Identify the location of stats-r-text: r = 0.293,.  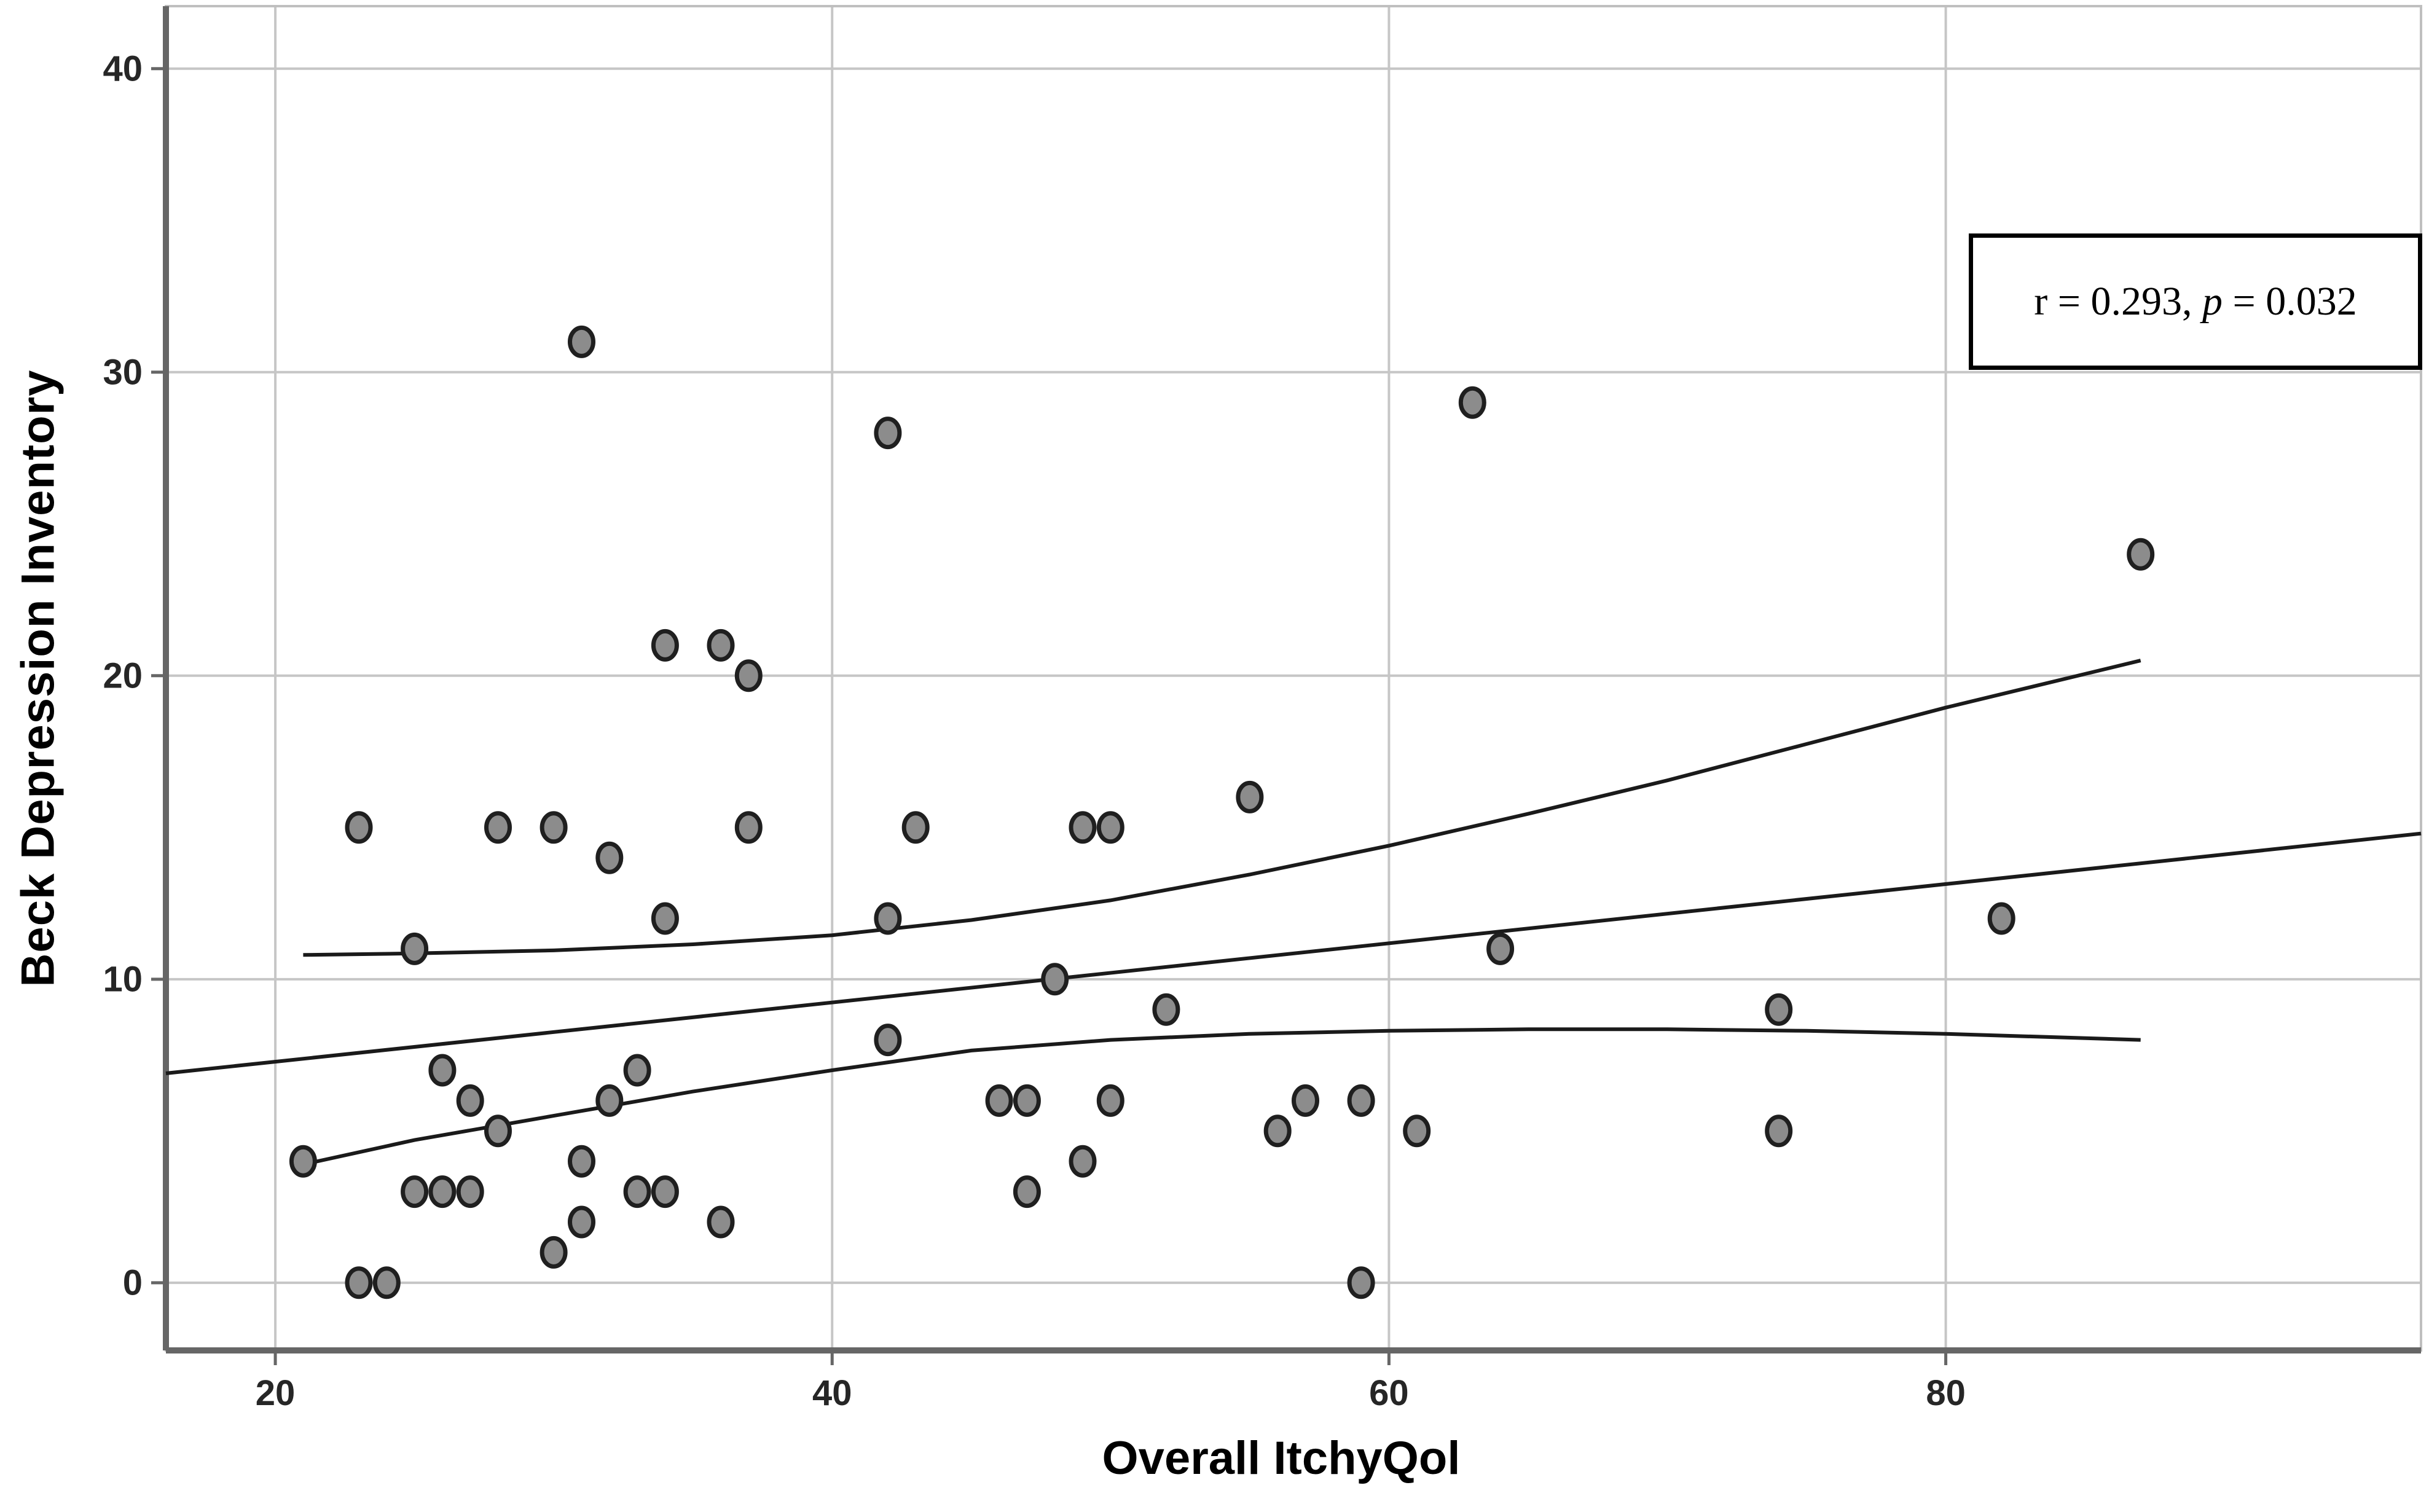
(2118, 301).